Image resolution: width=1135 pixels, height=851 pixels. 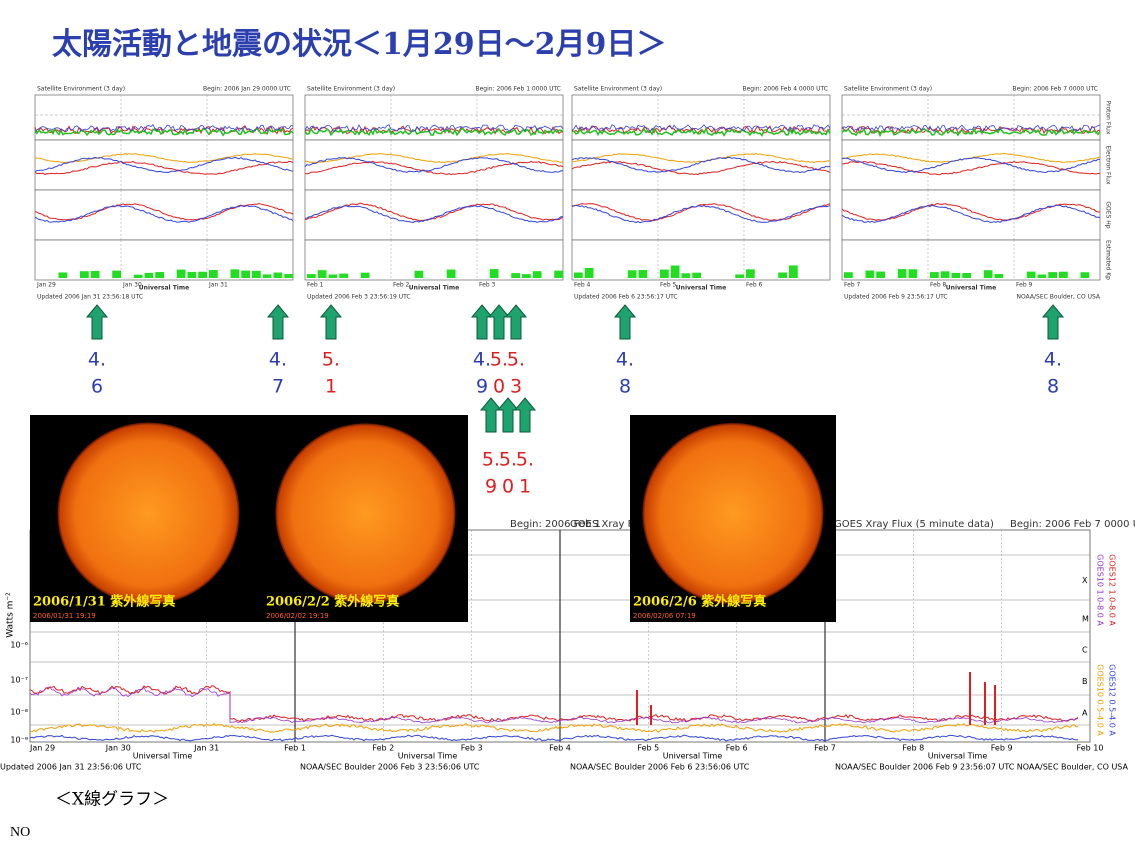 What do you see at coordinates (351, 89) in the screenshot?
I see `panel-heading: Satellite Environment (3 day)` at bounding box center [351, 89].